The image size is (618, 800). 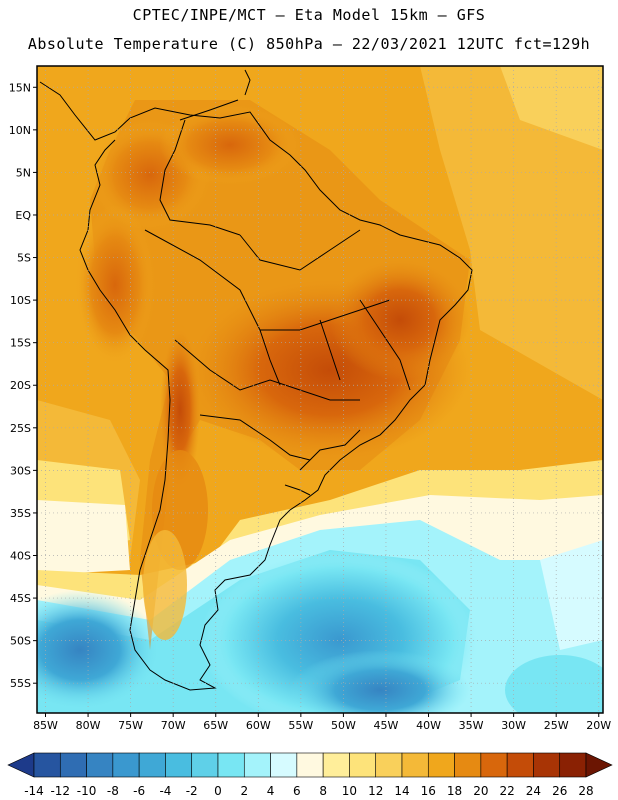 I want to click on colorbar-arrow-high, so click(x=599, y=765).